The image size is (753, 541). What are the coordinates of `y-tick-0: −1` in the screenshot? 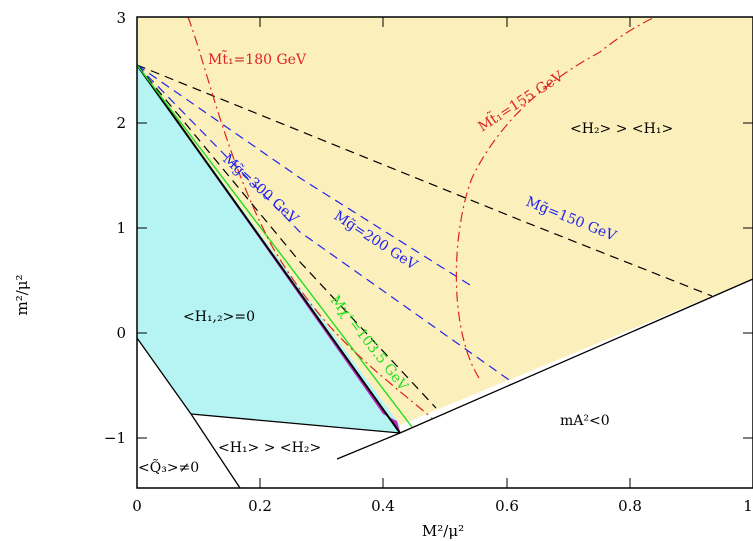 It's located at (115, 438).